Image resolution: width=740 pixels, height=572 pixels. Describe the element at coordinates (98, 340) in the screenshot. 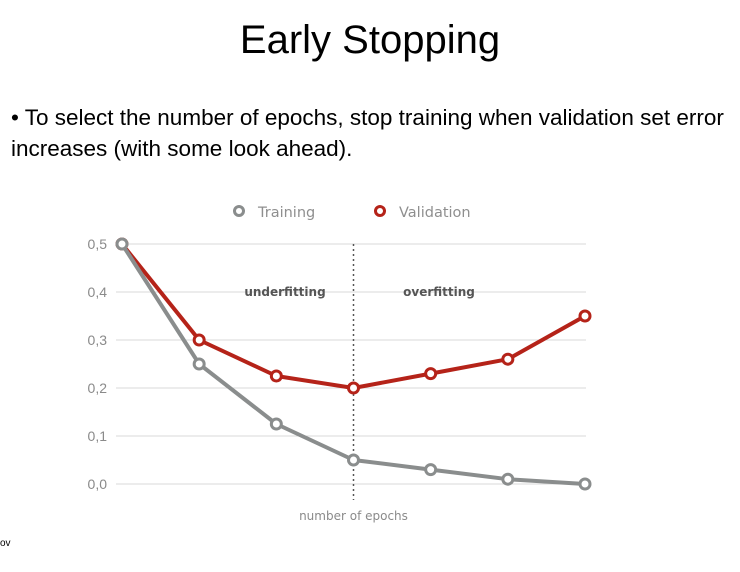

I see `y-tick-label: 0,3` at that location.